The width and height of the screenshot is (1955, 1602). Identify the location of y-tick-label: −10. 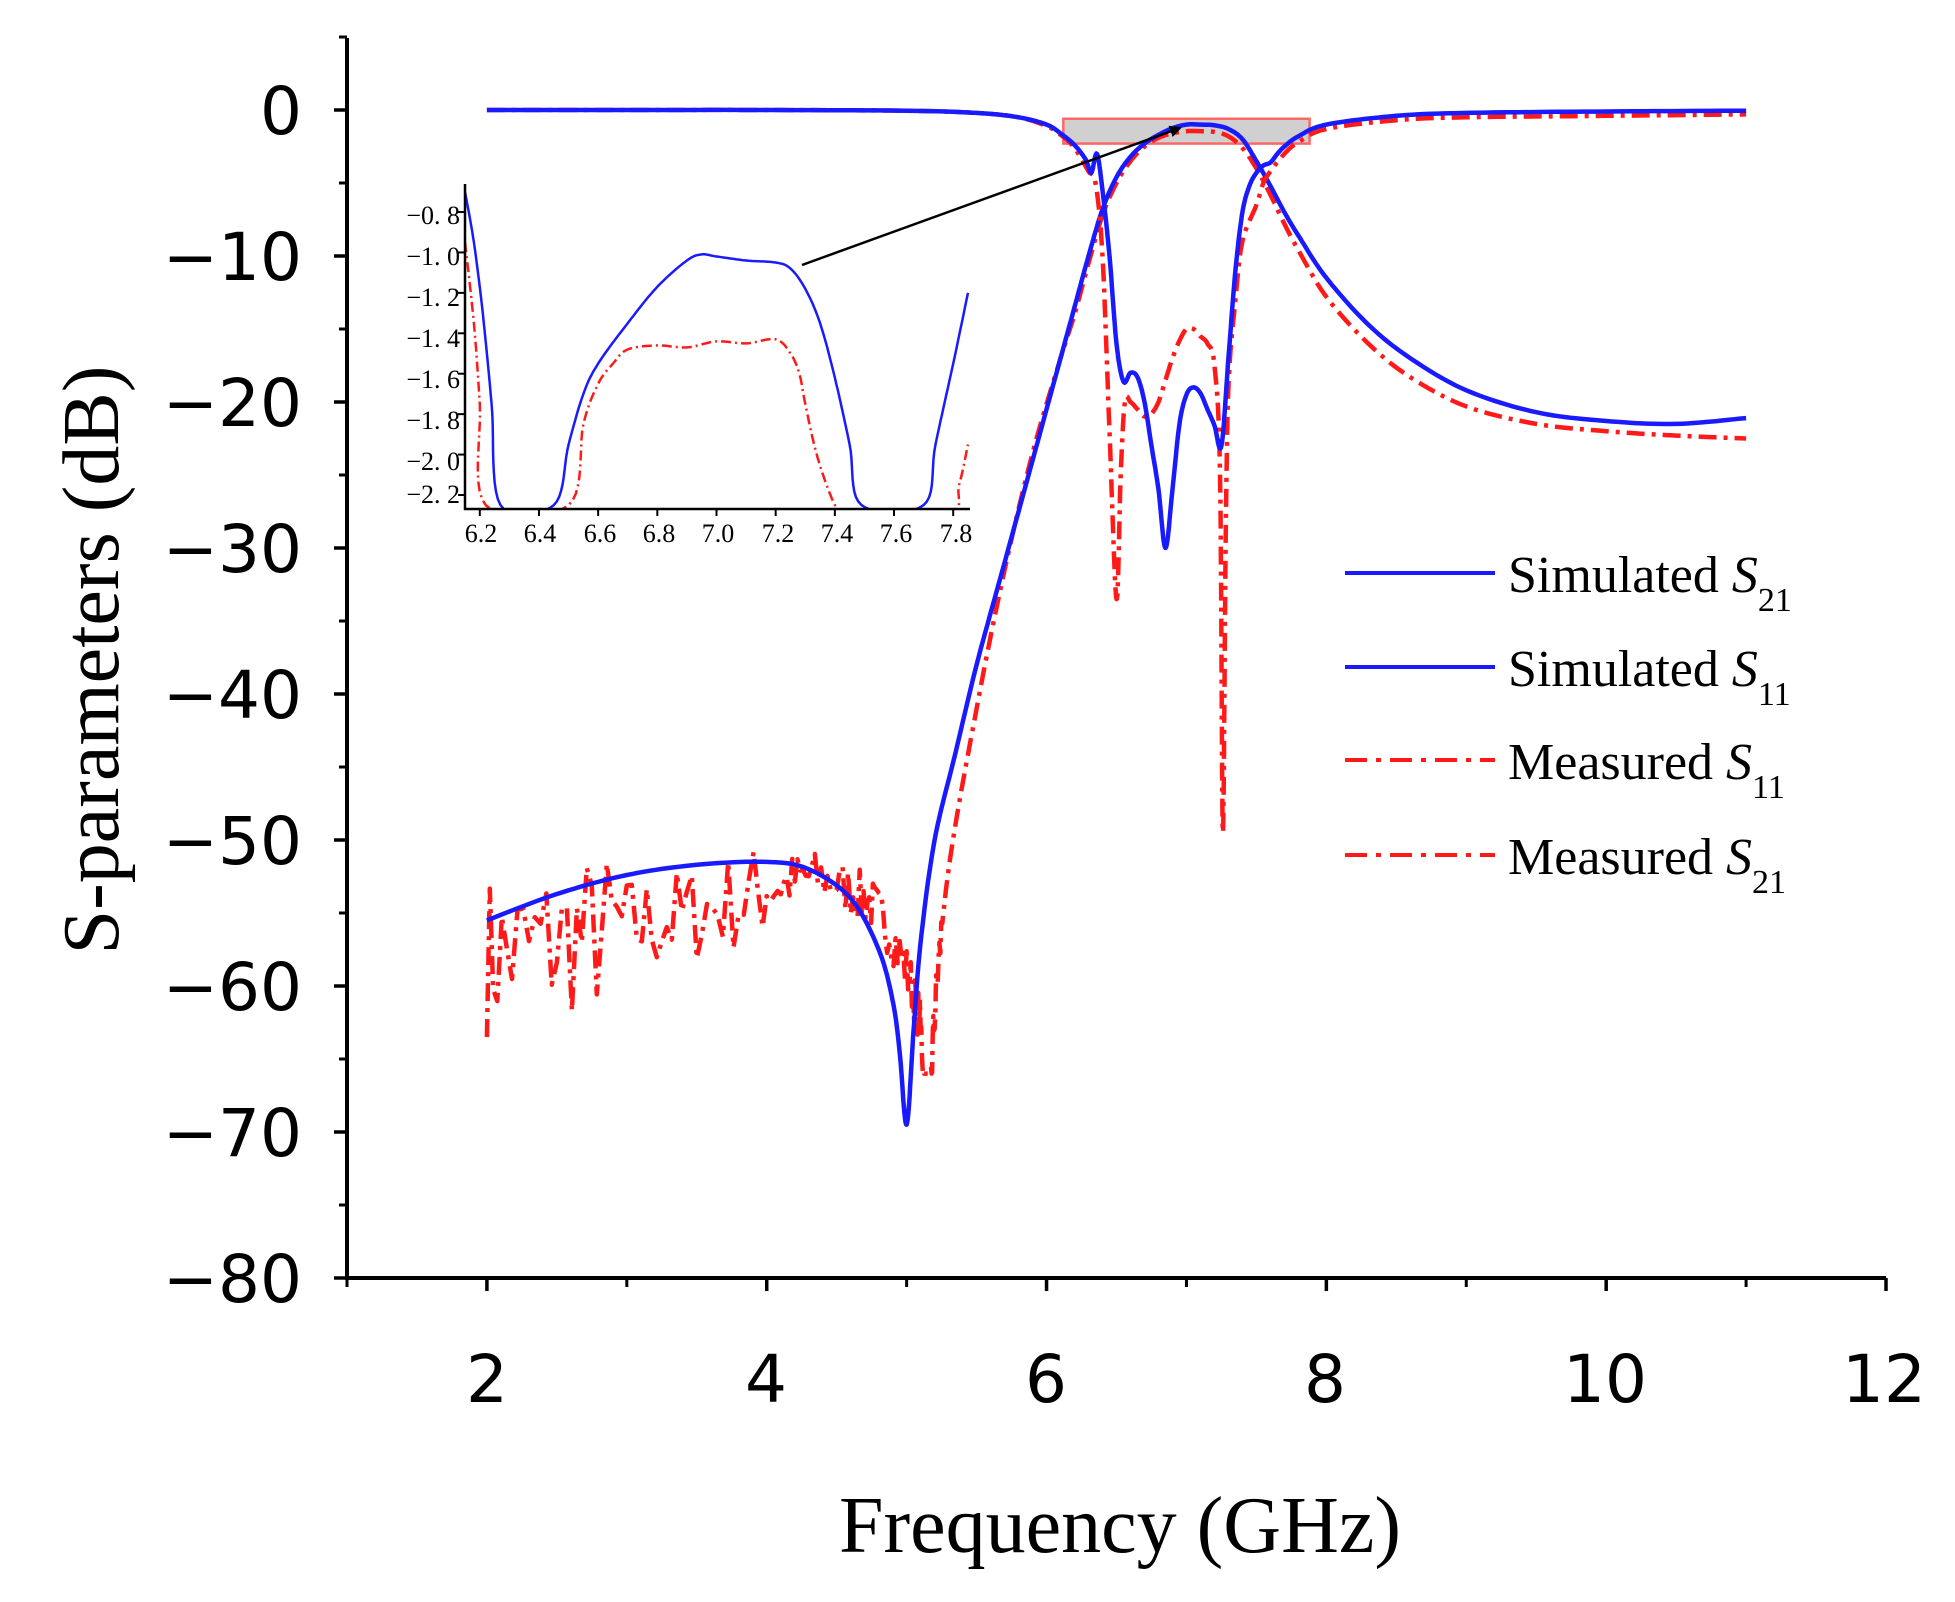
(232, 257).